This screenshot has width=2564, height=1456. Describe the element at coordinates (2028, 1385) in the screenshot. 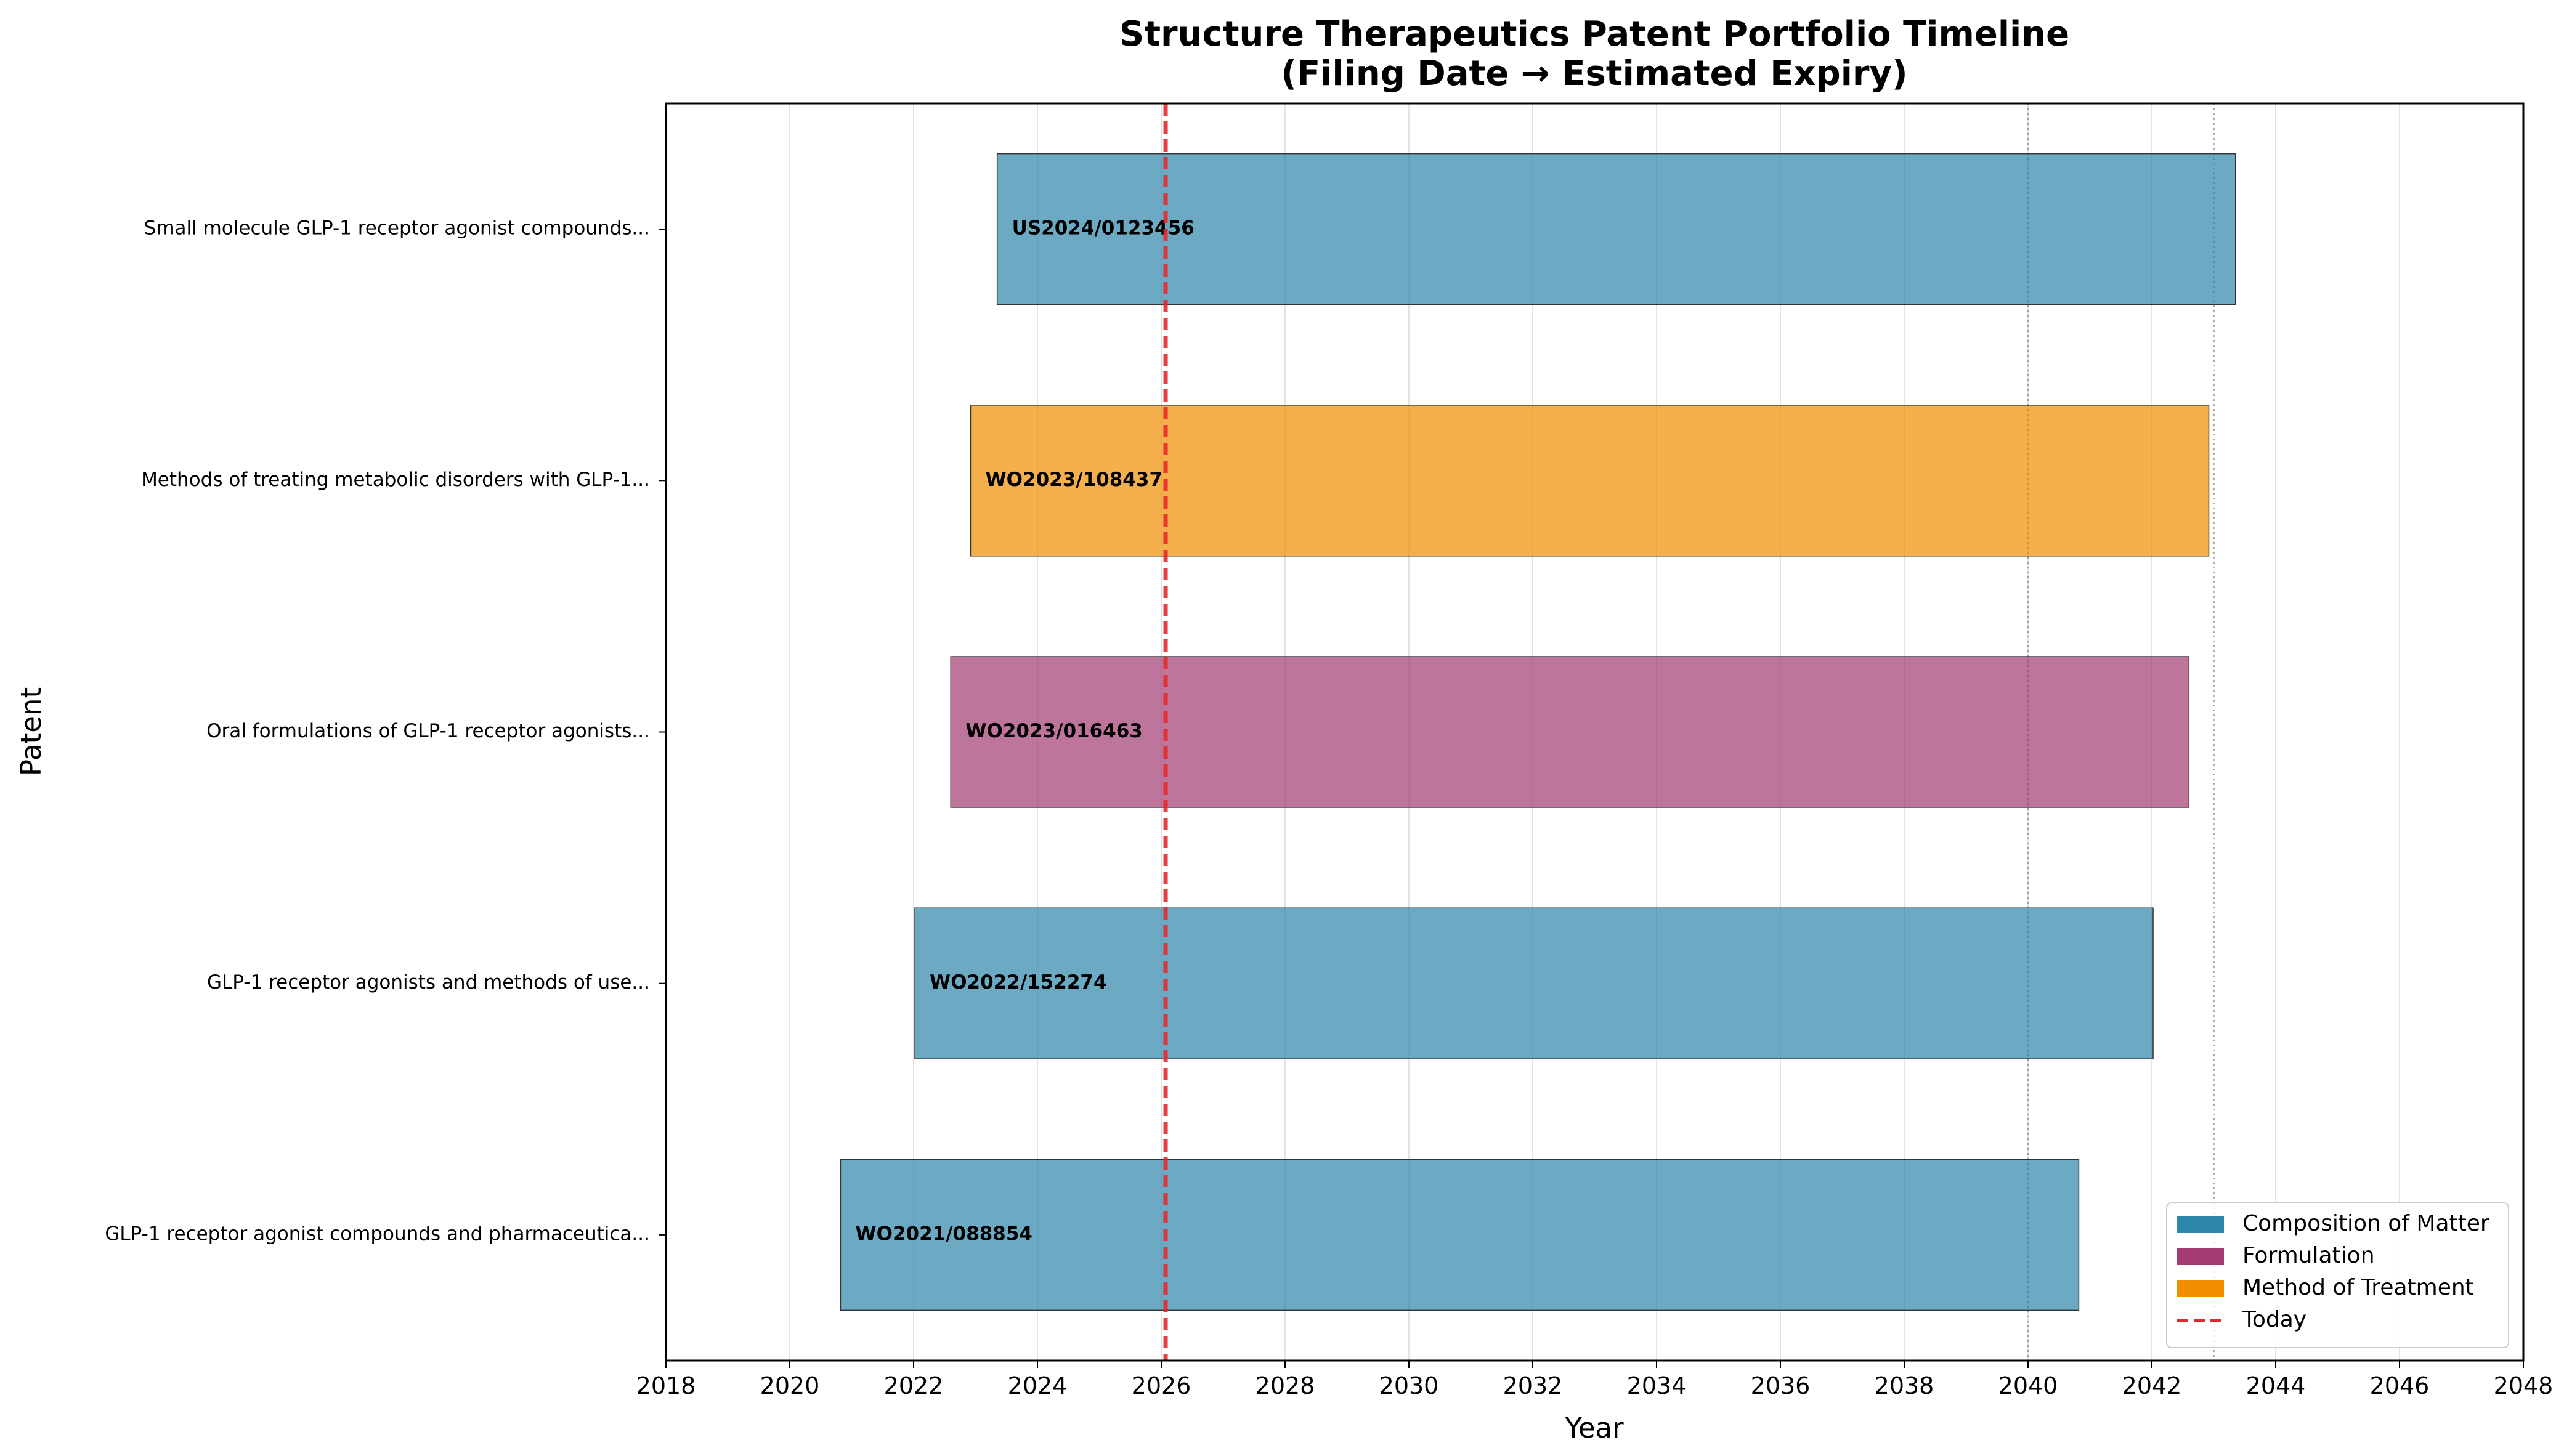

I see `x-tick-label-2040: 2040` at that location.